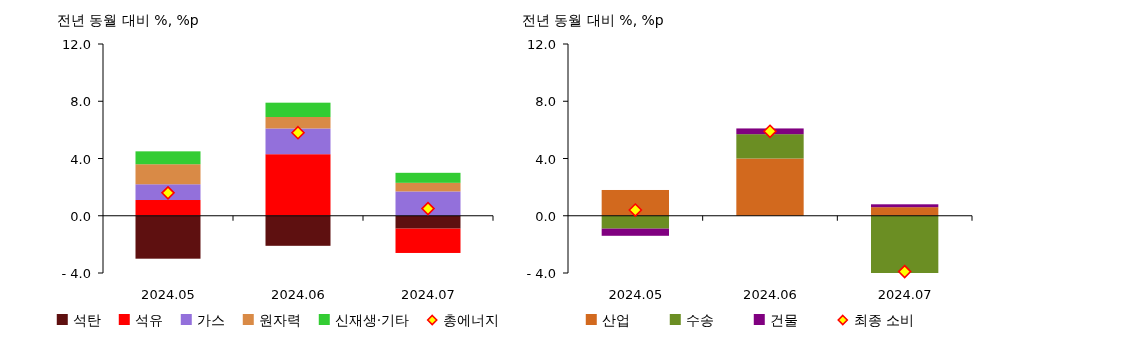  I want to click on legend-label: 가스, so click(210, 320).